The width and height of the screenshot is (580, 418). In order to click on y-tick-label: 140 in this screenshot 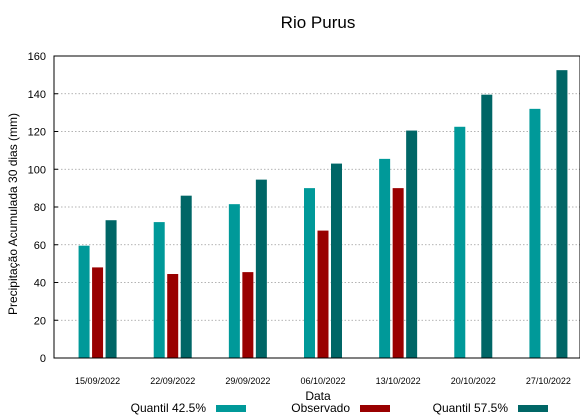, I will do `click(37, 95)`.